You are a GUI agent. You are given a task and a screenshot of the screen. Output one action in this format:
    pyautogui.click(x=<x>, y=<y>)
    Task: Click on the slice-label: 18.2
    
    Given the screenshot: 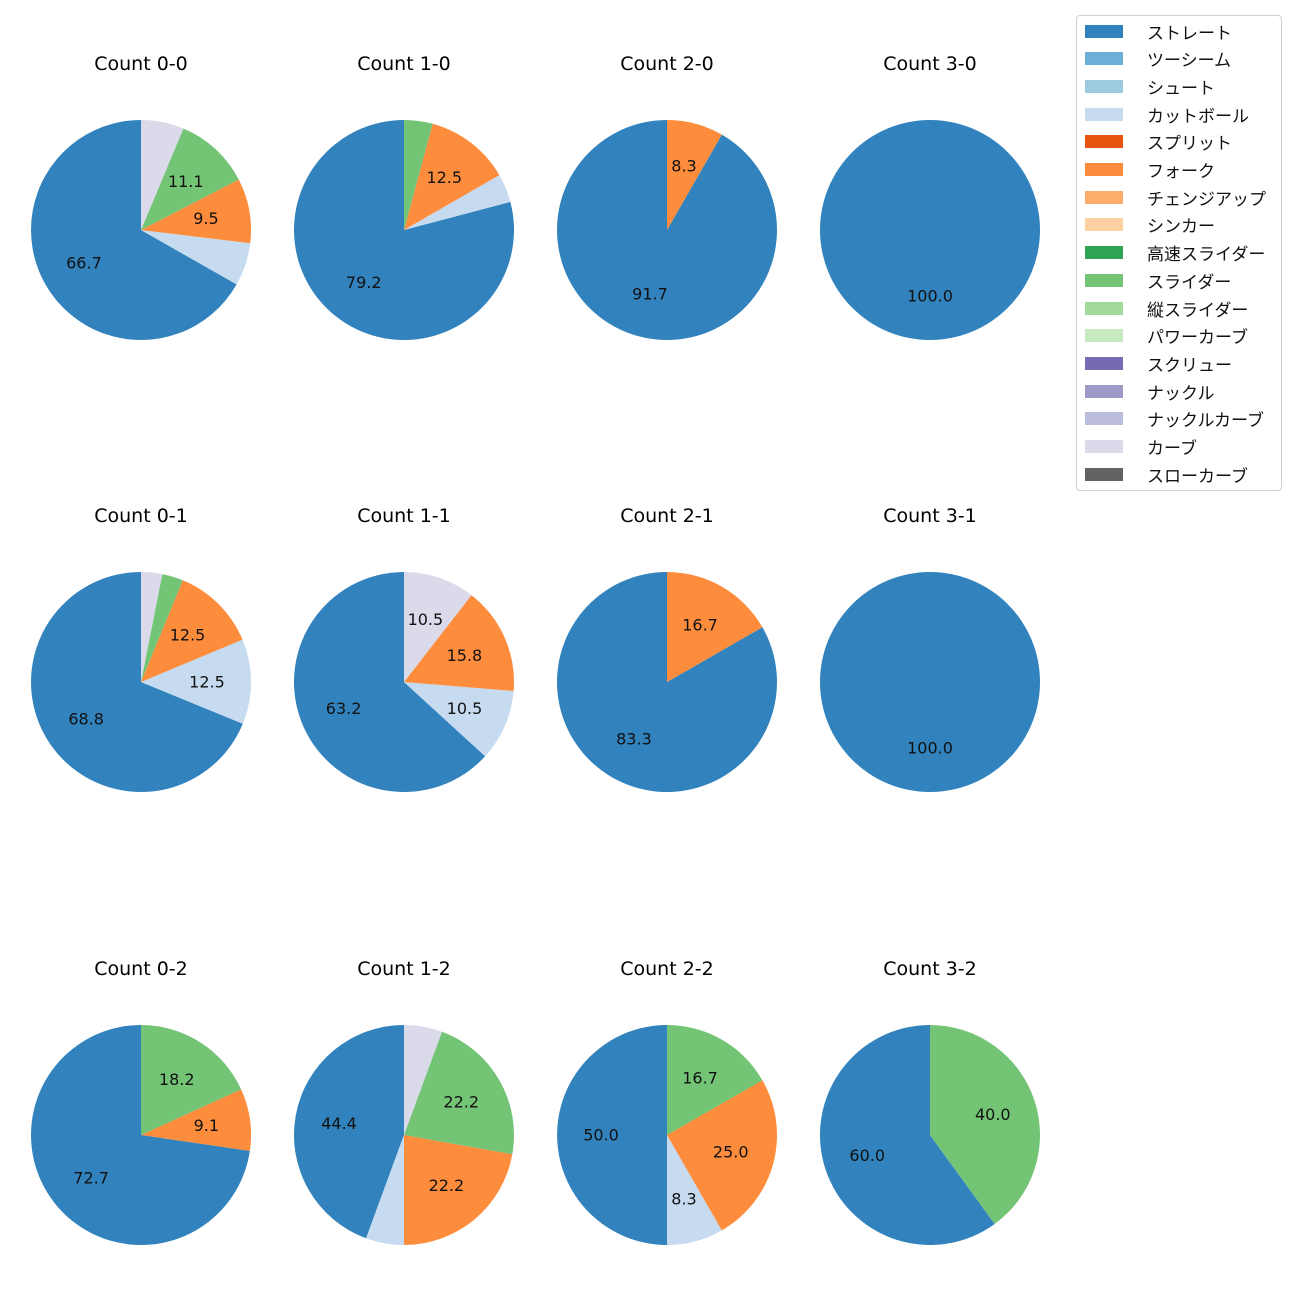 What is the action you would take?
    pyautogui.click(x=177, y=1079)
    